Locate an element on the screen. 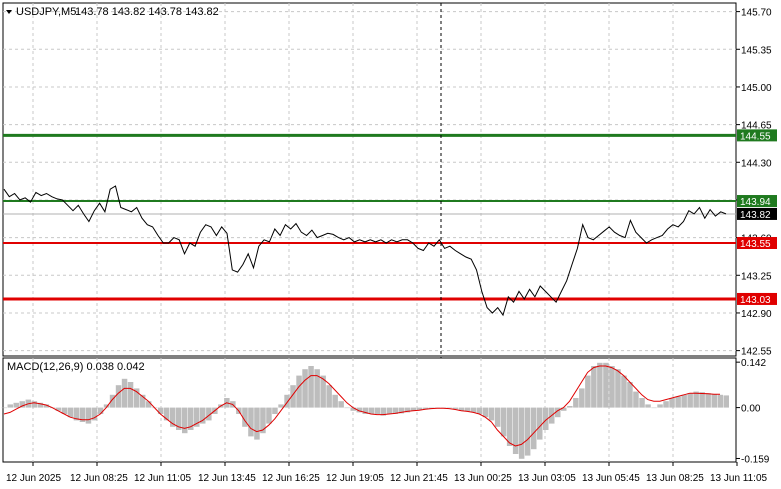 The width and height of the screenshot is (781, 489). level-label-text: 143.94 is located at coordinates (755, 202).